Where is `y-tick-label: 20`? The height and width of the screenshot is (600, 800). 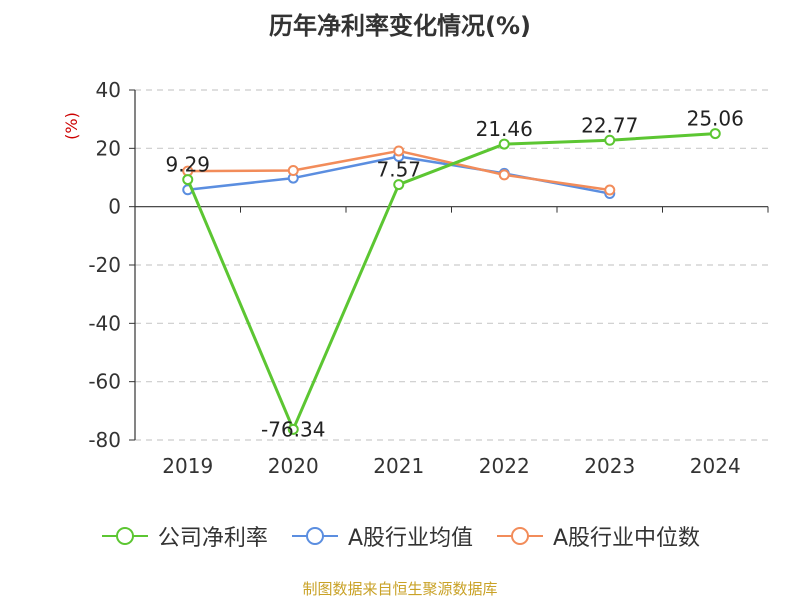
y-tick-label: 20 is located at coordinates (108, 148).